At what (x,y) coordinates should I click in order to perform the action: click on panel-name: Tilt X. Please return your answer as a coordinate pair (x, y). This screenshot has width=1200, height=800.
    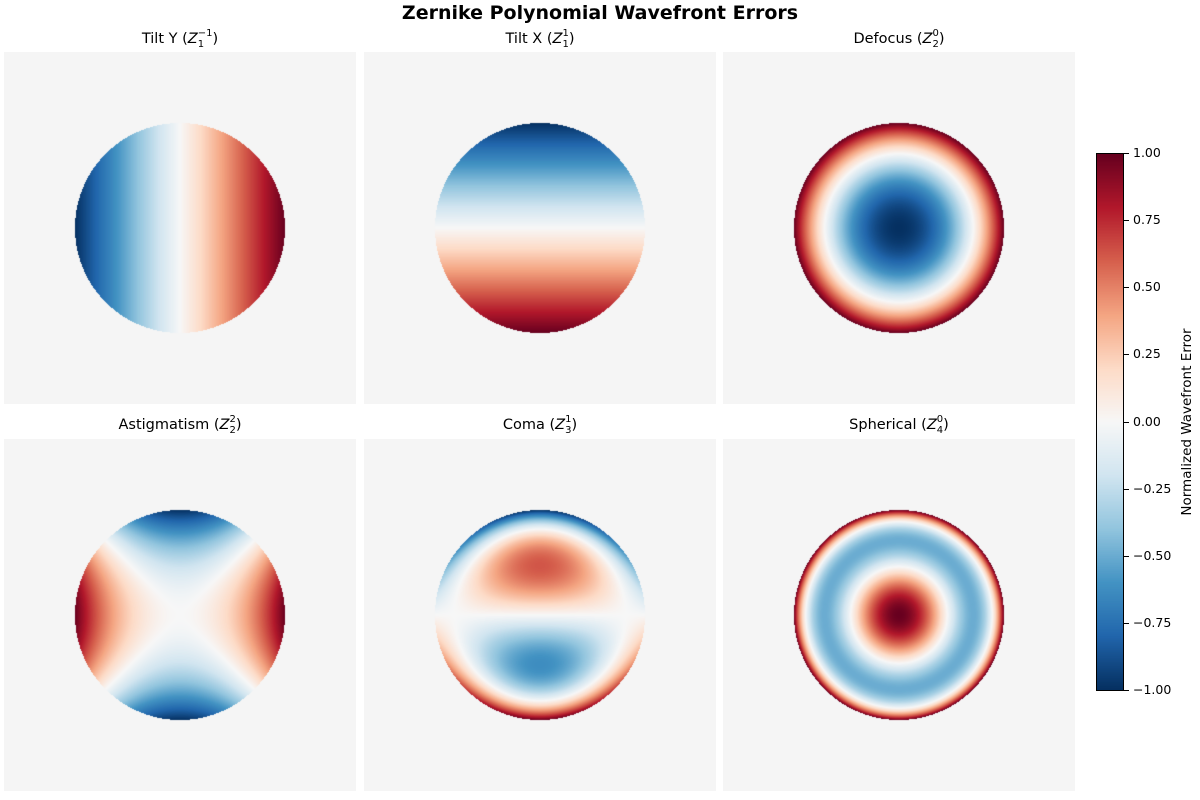
    Looking at the image, I should click on (524, 39).